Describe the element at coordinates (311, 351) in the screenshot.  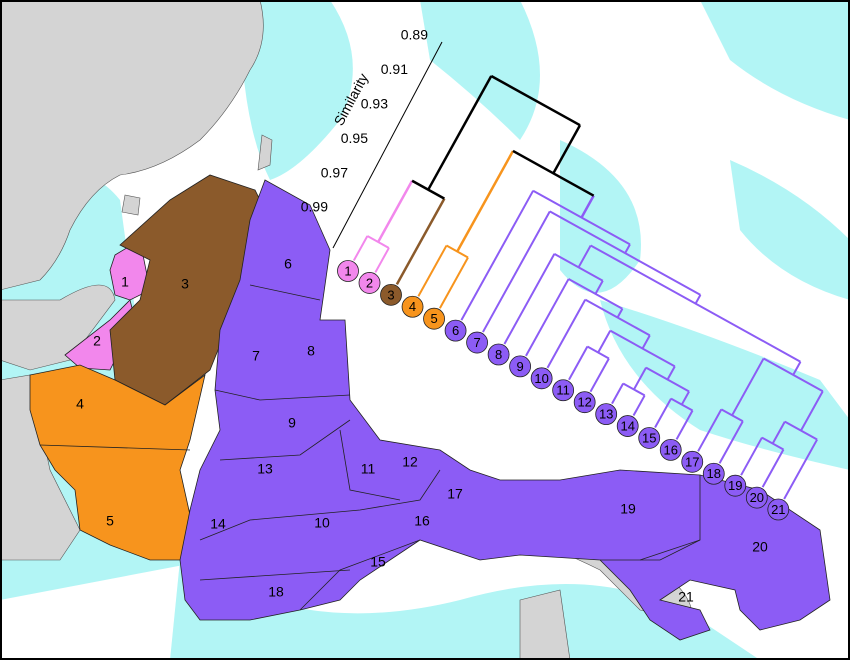
I see `region-label: 8` at that location.